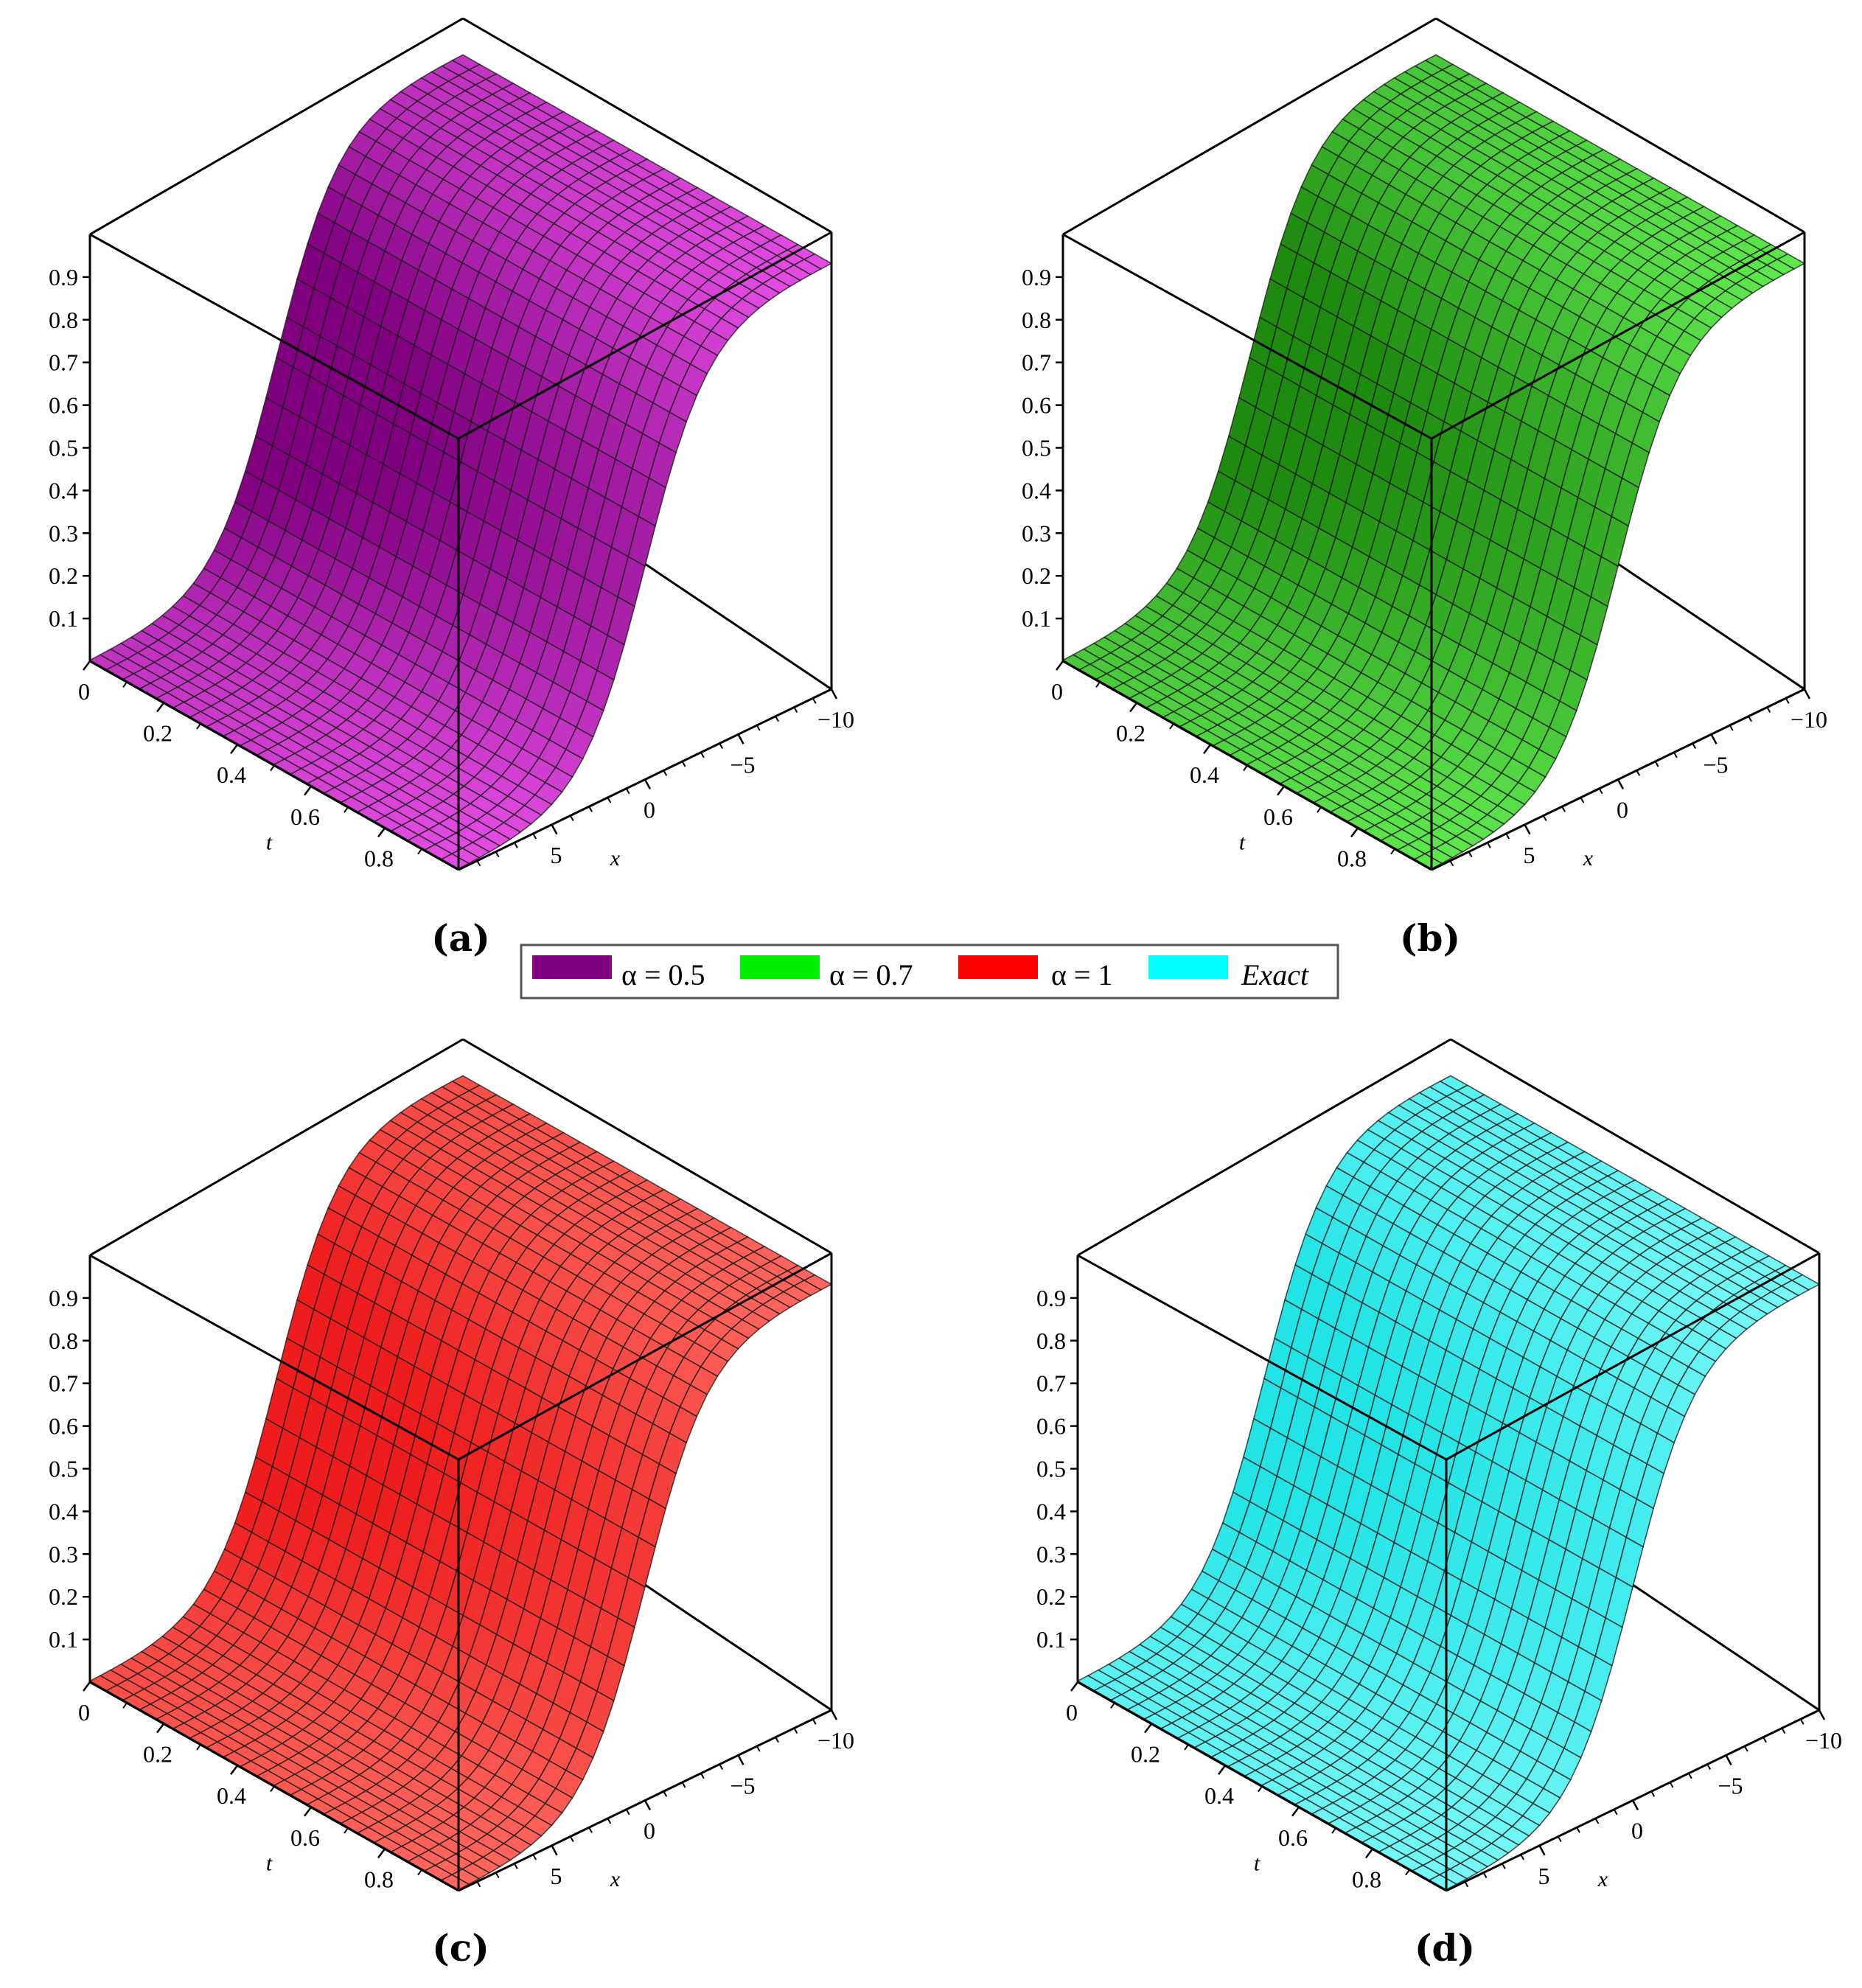 This screenshot has width=1862, height=1988. What do you see at coordinates (1188, 967) in the screenshot?
I see `legend-swatch` at bounding box center [1188, 967].